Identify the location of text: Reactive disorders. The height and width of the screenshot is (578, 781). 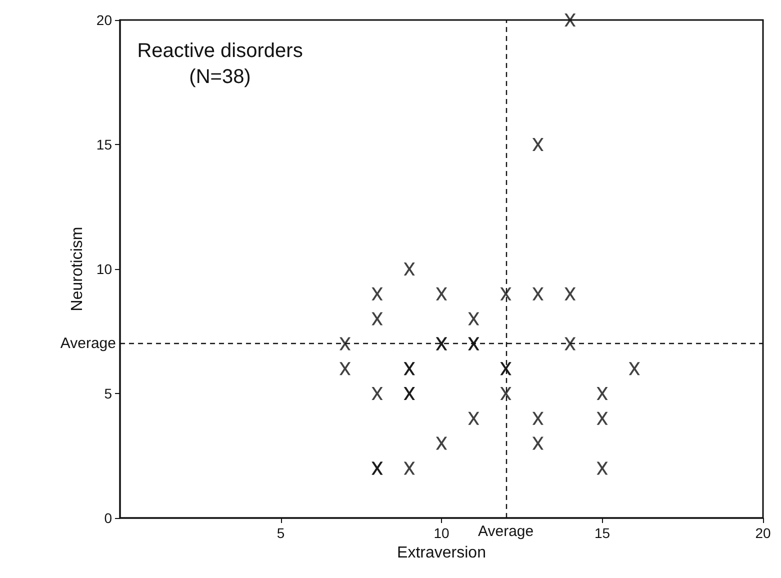
(220, 51).